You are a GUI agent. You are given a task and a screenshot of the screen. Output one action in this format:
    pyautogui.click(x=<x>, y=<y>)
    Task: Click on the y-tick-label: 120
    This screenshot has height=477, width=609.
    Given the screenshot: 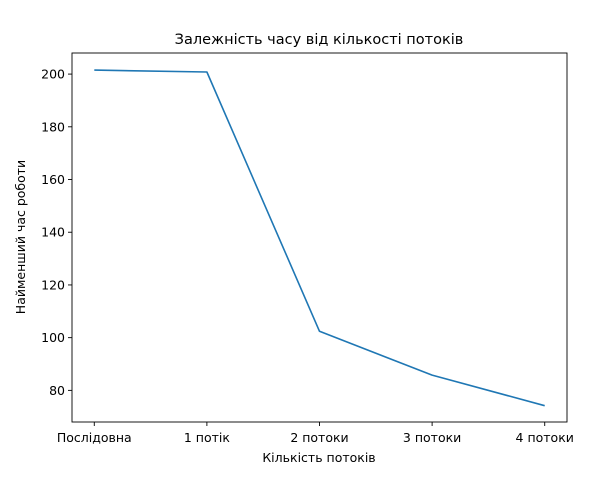 What is the action you would take?
    pyautogui.click(x=53, y=284)
    